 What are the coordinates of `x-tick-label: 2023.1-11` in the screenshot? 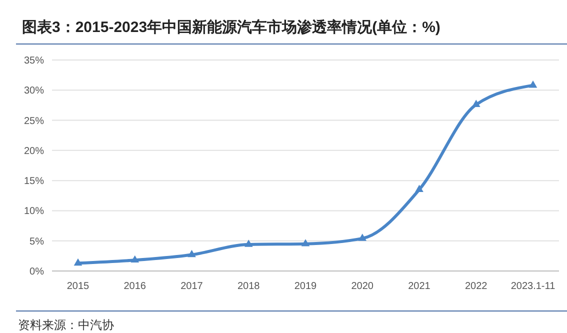 It's located at (533, 286).